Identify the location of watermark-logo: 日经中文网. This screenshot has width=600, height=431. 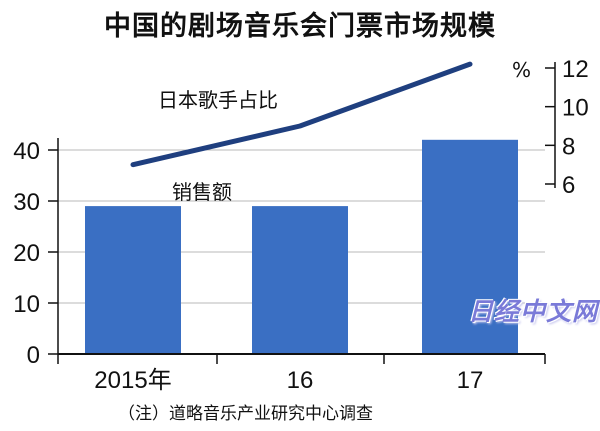
(533, 311).